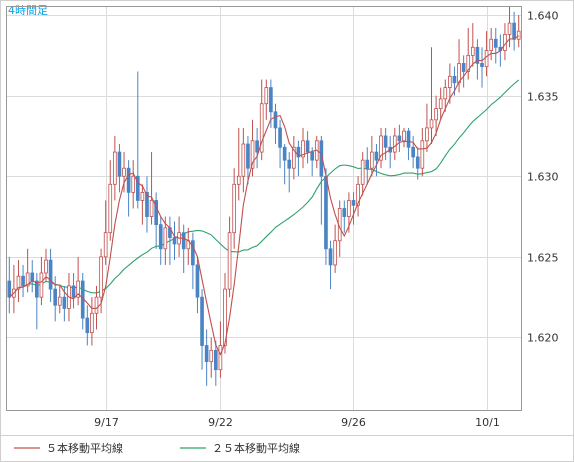 The image size is (574, 462). I want to click on x-tick-label: 10/1, so click(487, 422).